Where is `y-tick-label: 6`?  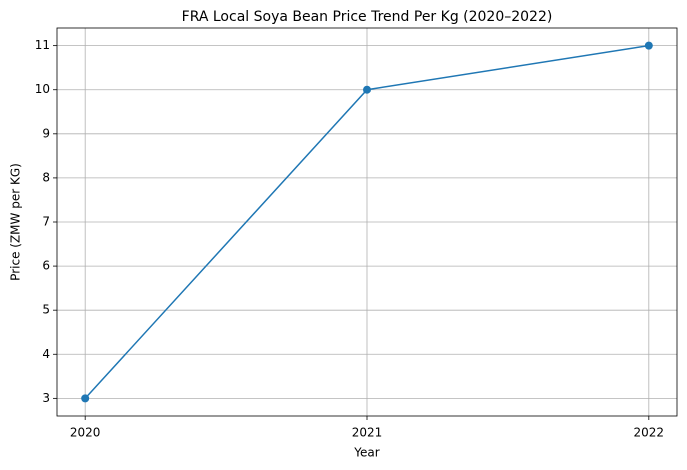 y-tick-label: 6 is located at coordinates (46, 266).